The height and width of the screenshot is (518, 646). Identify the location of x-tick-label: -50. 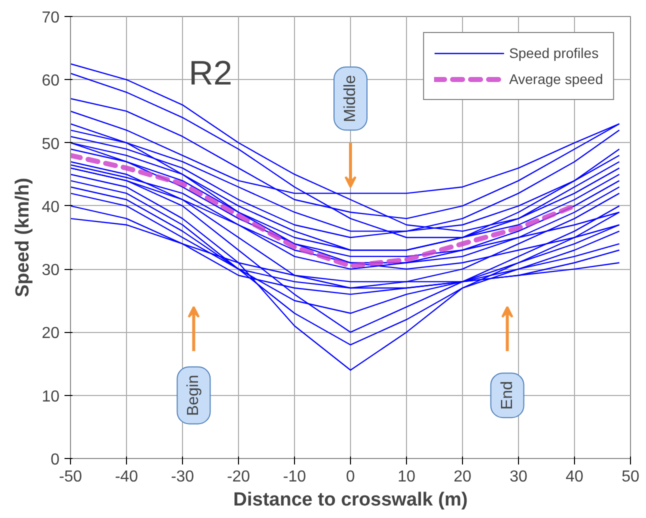
(70, 477).